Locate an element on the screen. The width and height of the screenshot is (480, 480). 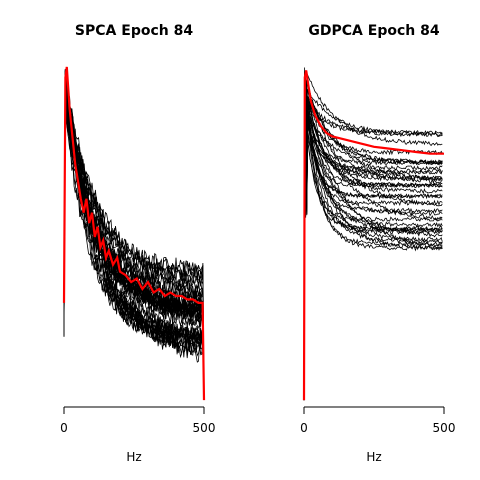
spca-x-tick-label-500: 500 is located at coordinates (204, 428).